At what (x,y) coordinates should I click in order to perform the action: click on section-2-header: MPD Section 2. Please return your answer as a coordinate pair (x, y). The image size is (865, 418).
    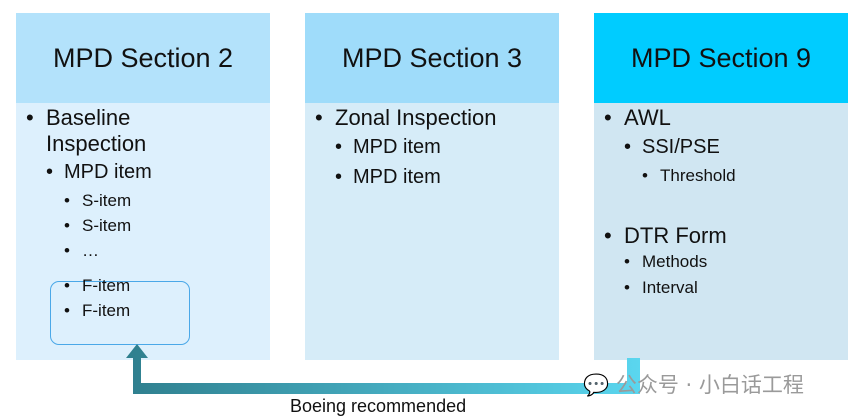
    Looking at the image, I should click on (143, 58).